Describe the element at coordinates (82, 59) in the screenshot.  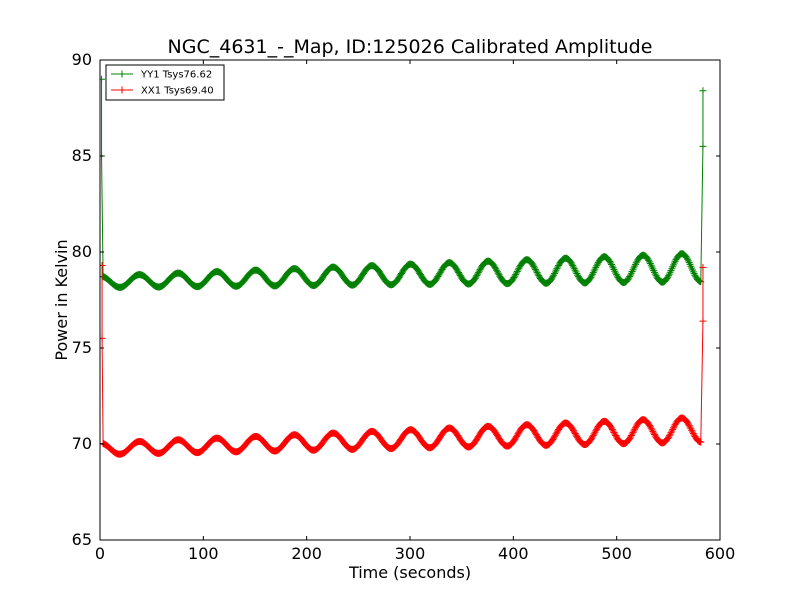
I see `y-tick-label: 90` at that location.